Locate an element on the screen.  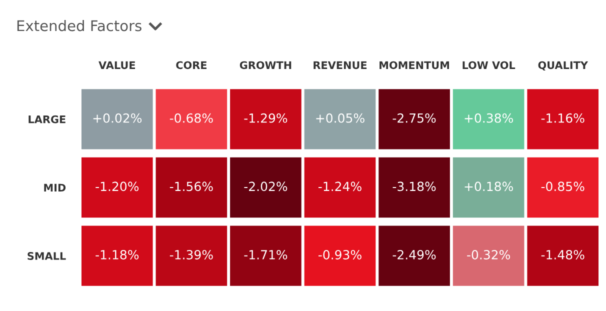
data-label: -2.02% is located at coordinates (266, 187).